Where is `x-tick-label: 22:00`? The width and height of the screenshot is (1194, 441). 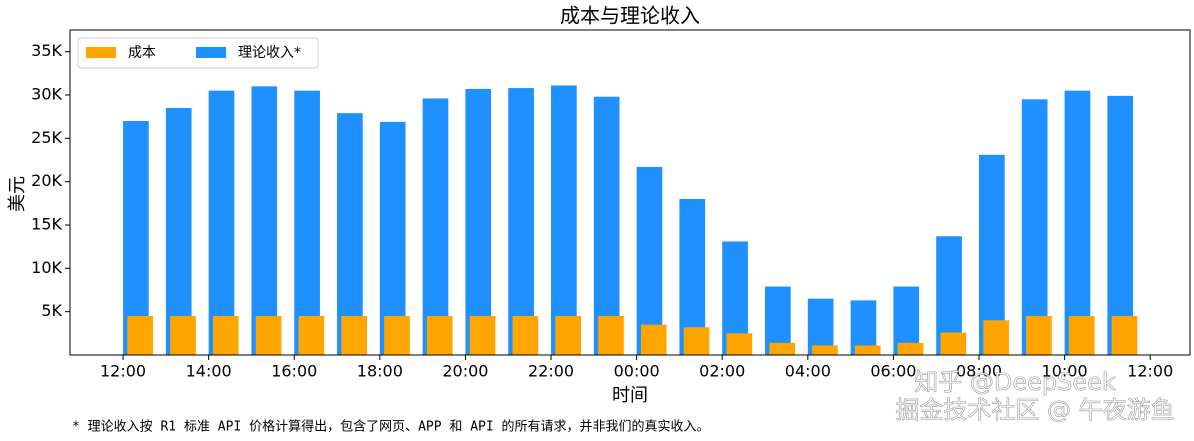
x-tick-label: 22:00 is located at coordinates (551, 371).